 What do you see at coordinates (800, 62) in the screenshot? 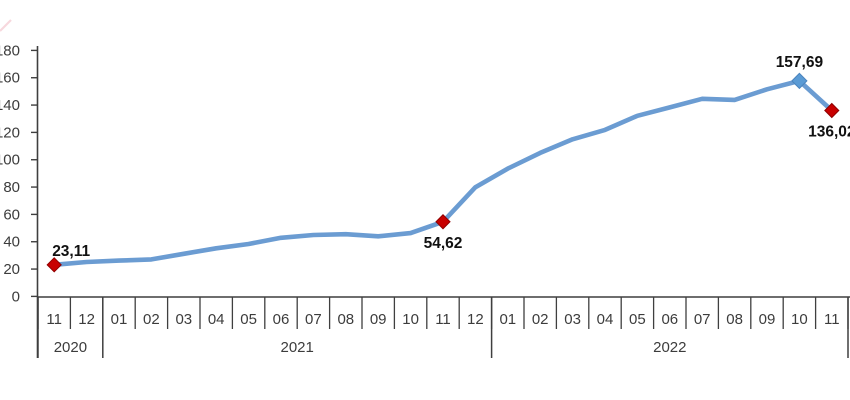
I see `data-point-value-label: 157,69` at bounding box center [800, 62].